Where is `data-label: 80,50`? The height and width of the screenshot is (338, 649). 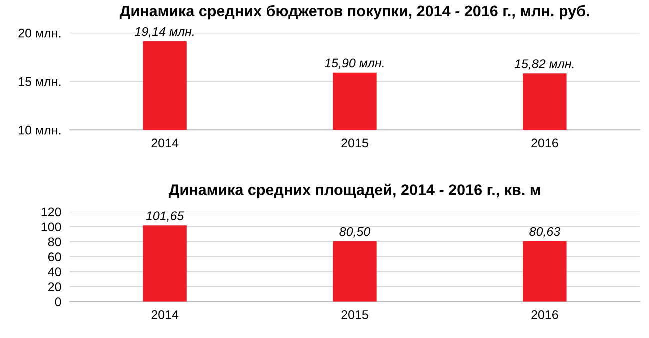 data-label: 80,50 is located at coordinates (355, 232).